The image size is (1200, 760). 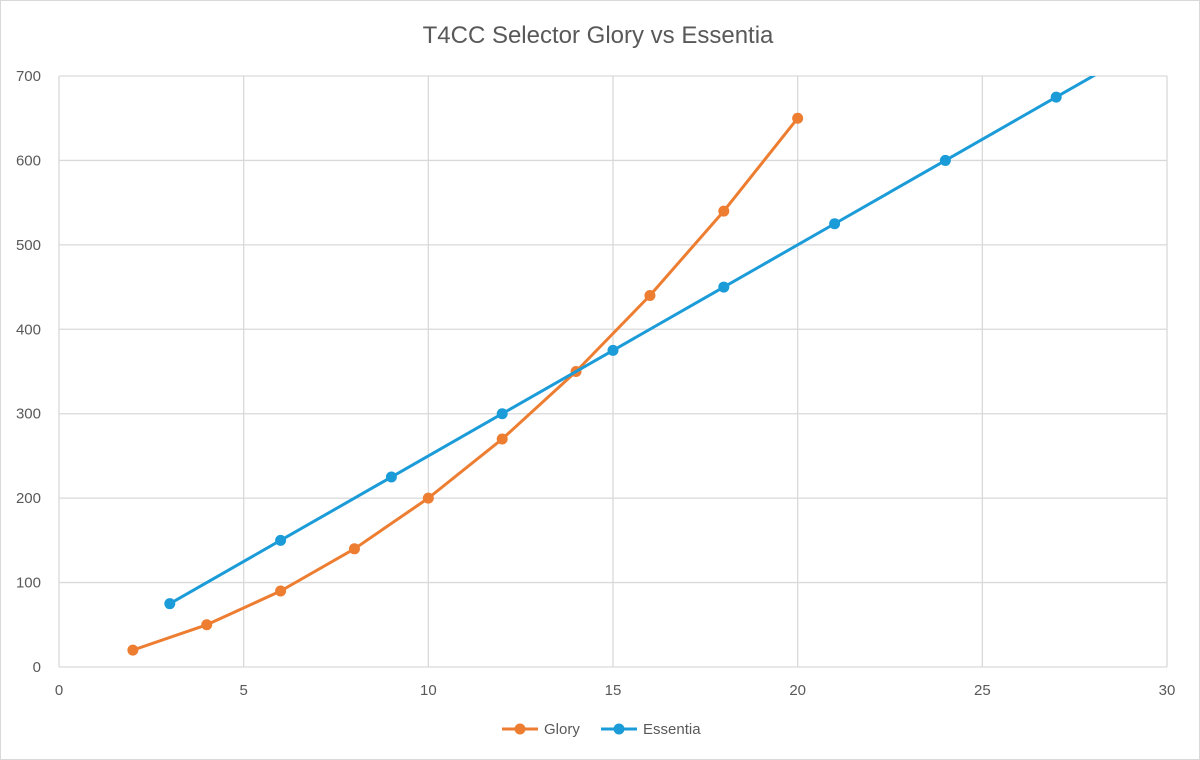 What do you see at coordinates (243, 690) in the screenshot?
I see `x-tick-label: 5` at bounding box center [243, 690].